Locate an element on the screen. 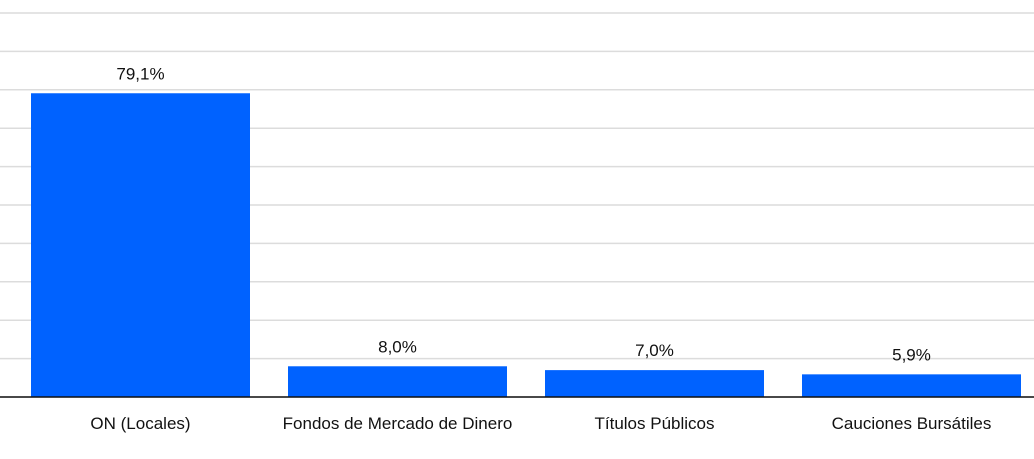 This screenshot has height=459, width=1034. x-tick-label: Fondos de Mercado de Dinero is located at coordinates (397, 423).